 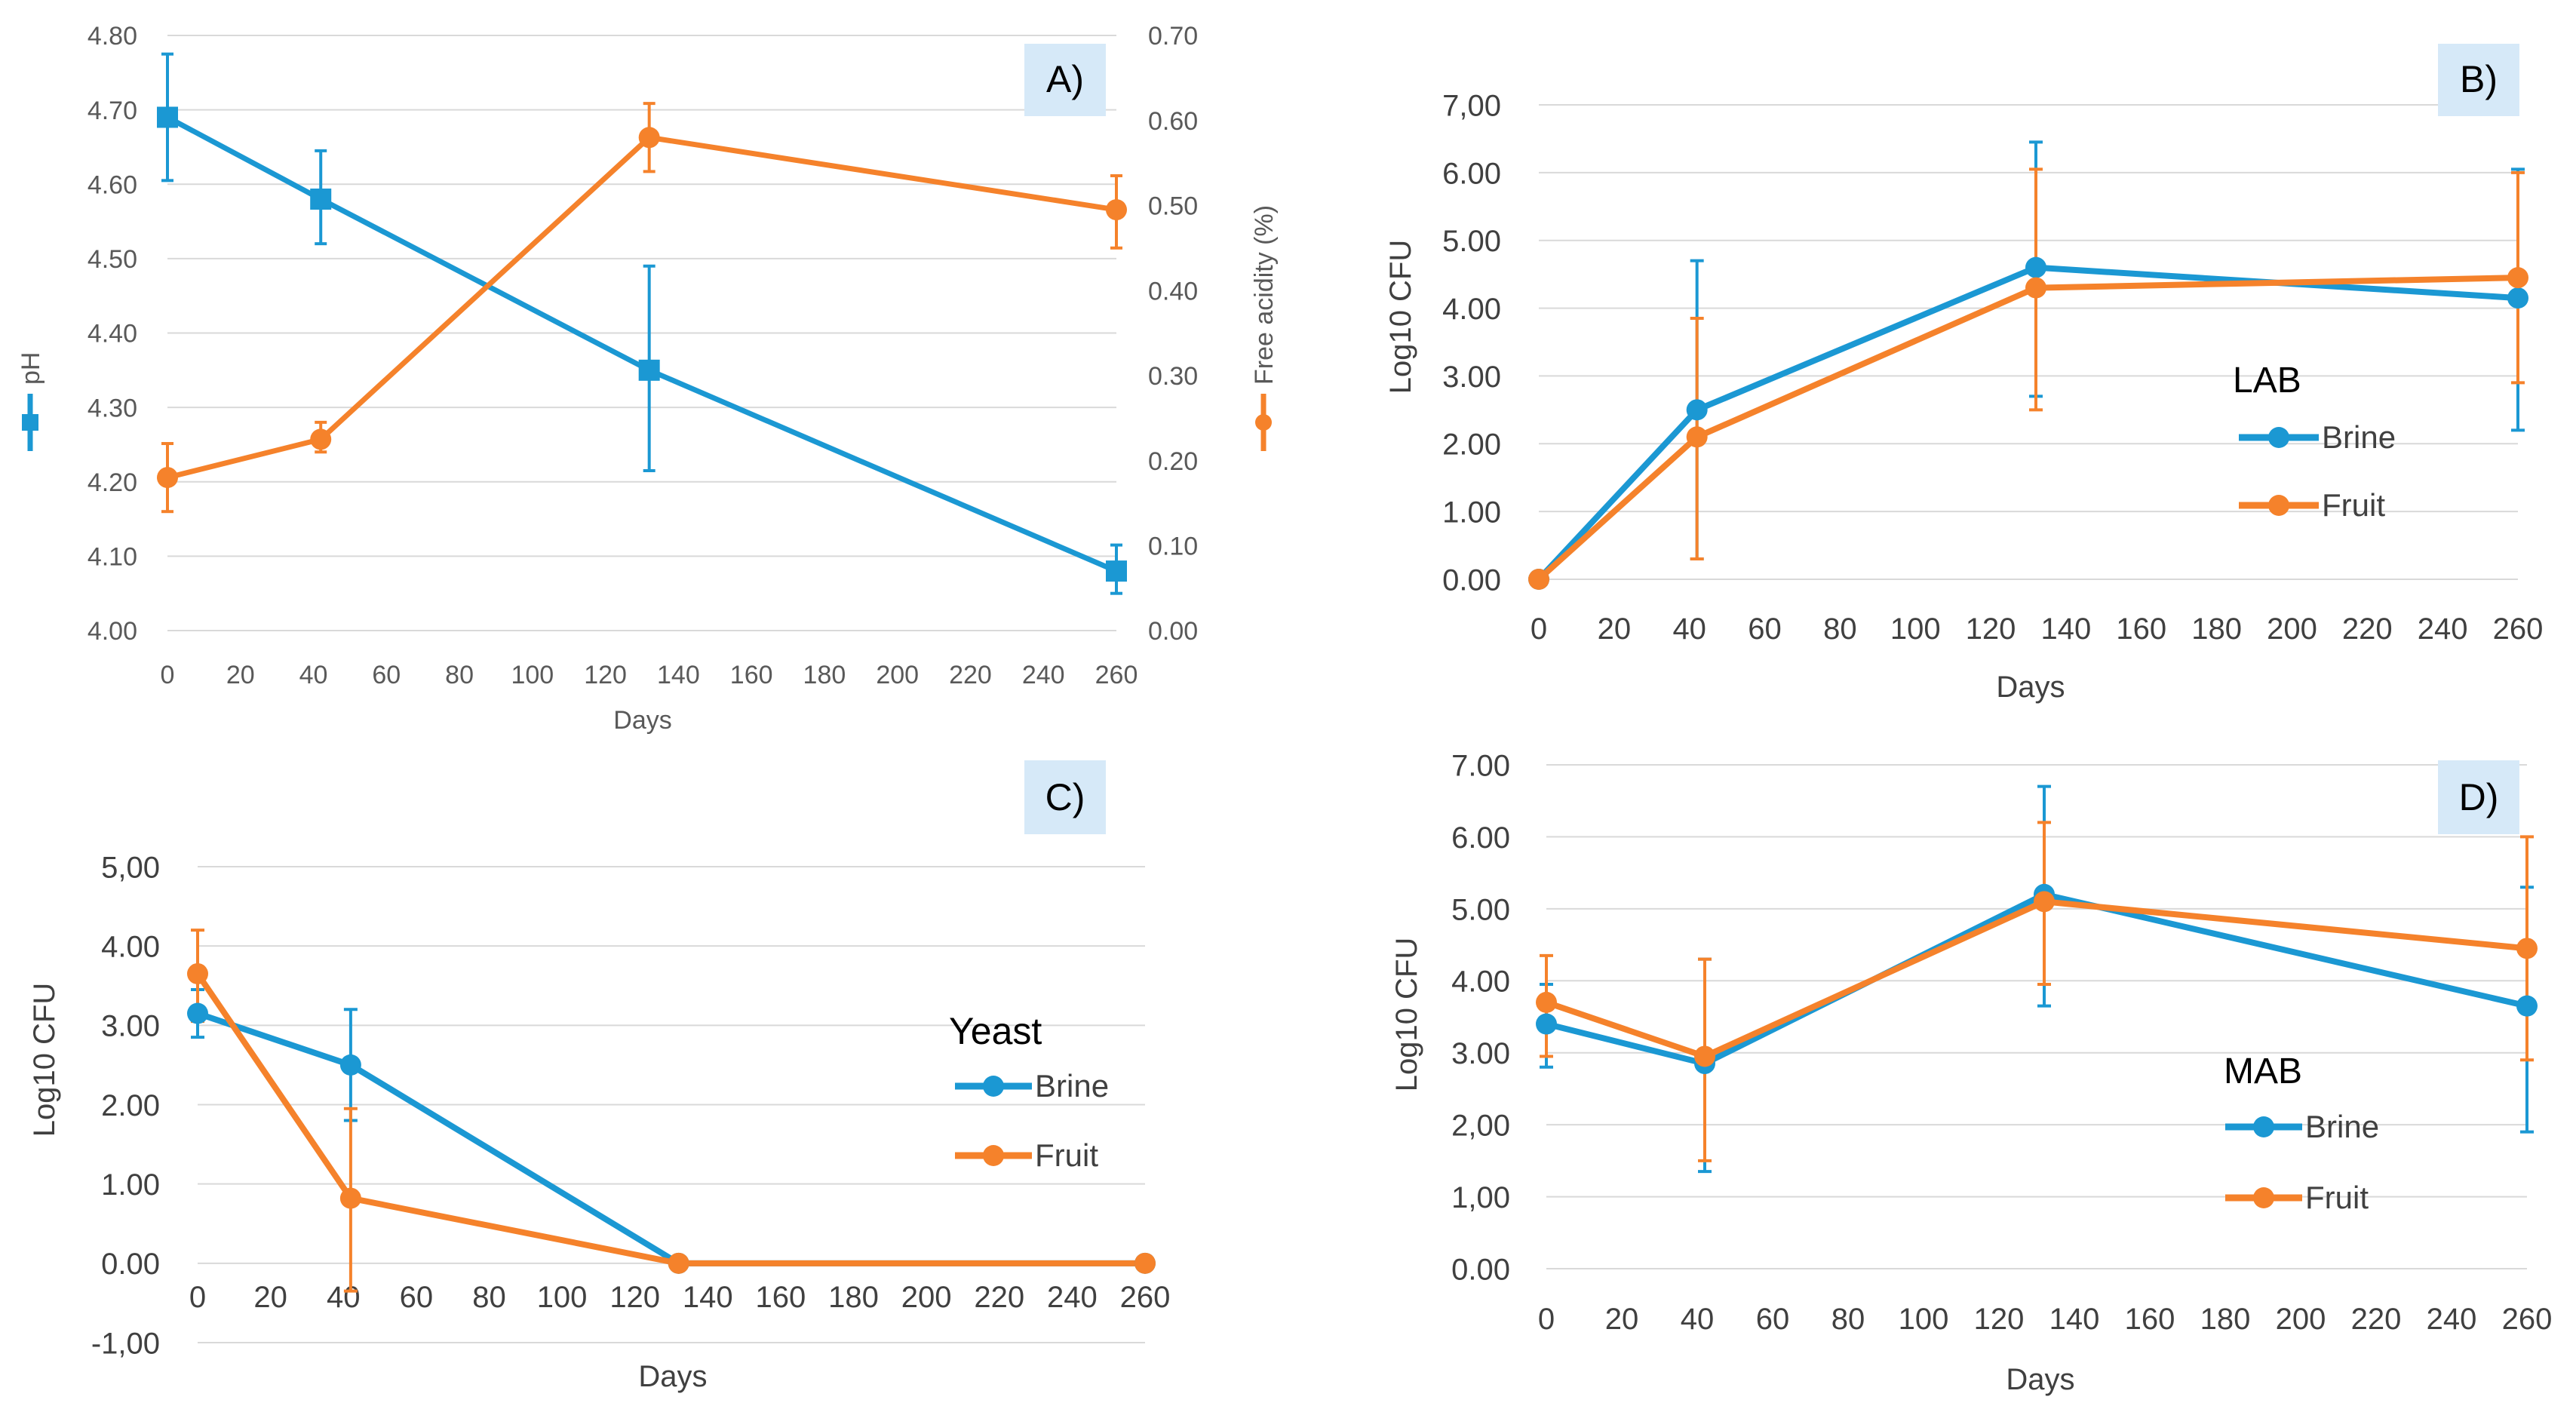 I want to click on series-line-brine, so click(x=2037, y=979).